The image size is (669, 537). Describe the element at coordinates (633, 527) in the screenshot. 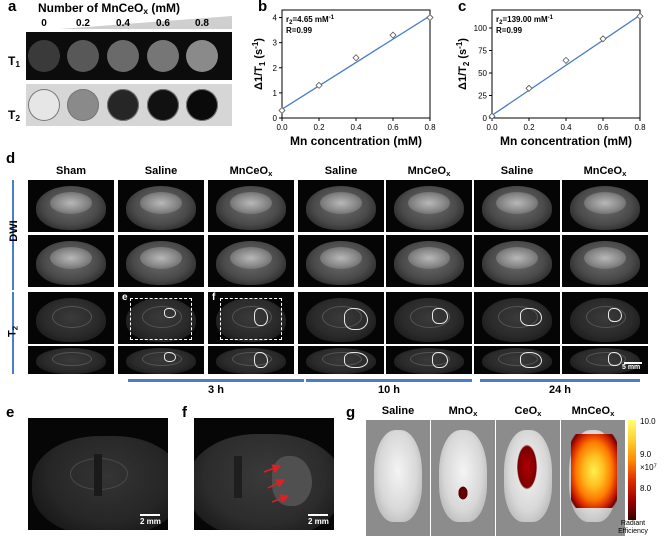

I see `colorbar-title: Radiant Efficiency` at that location.